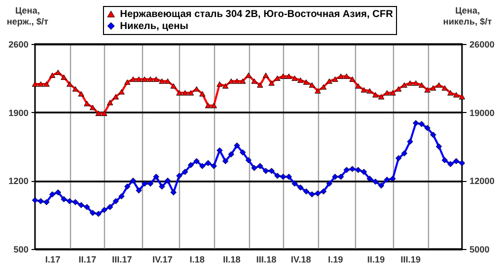 Image resolution: width=500 pixels, height=270 pixels. What do you see at coordinates (482, 181) in the screenshot?
I see `y2-tick-label: 12000` at bounding box center [482, 181].